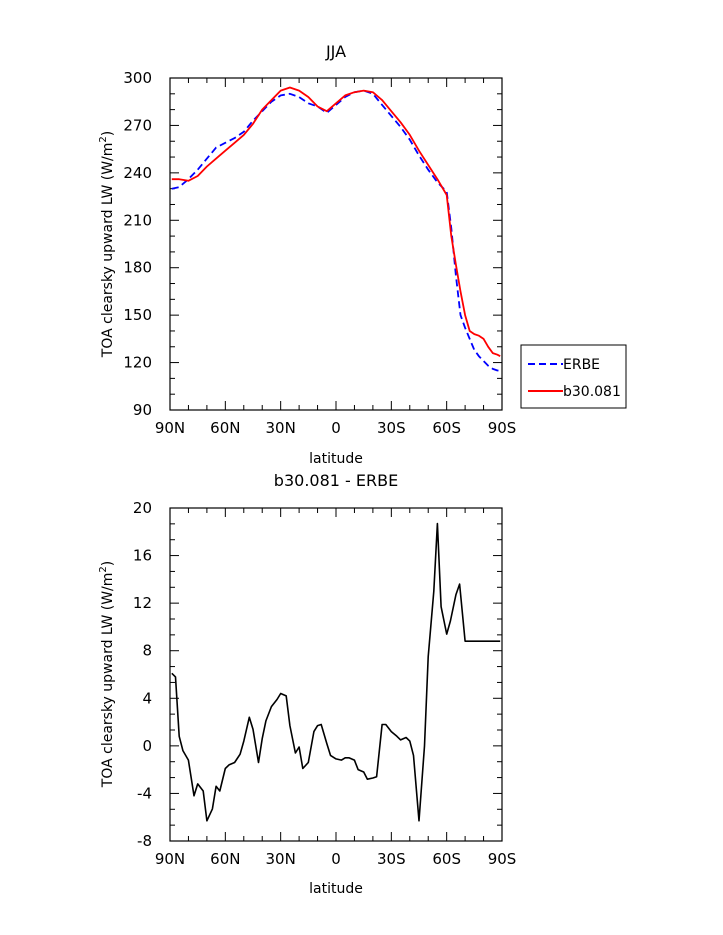  I want to click on bottom-y-tick-label: -8, so click(144, 841).